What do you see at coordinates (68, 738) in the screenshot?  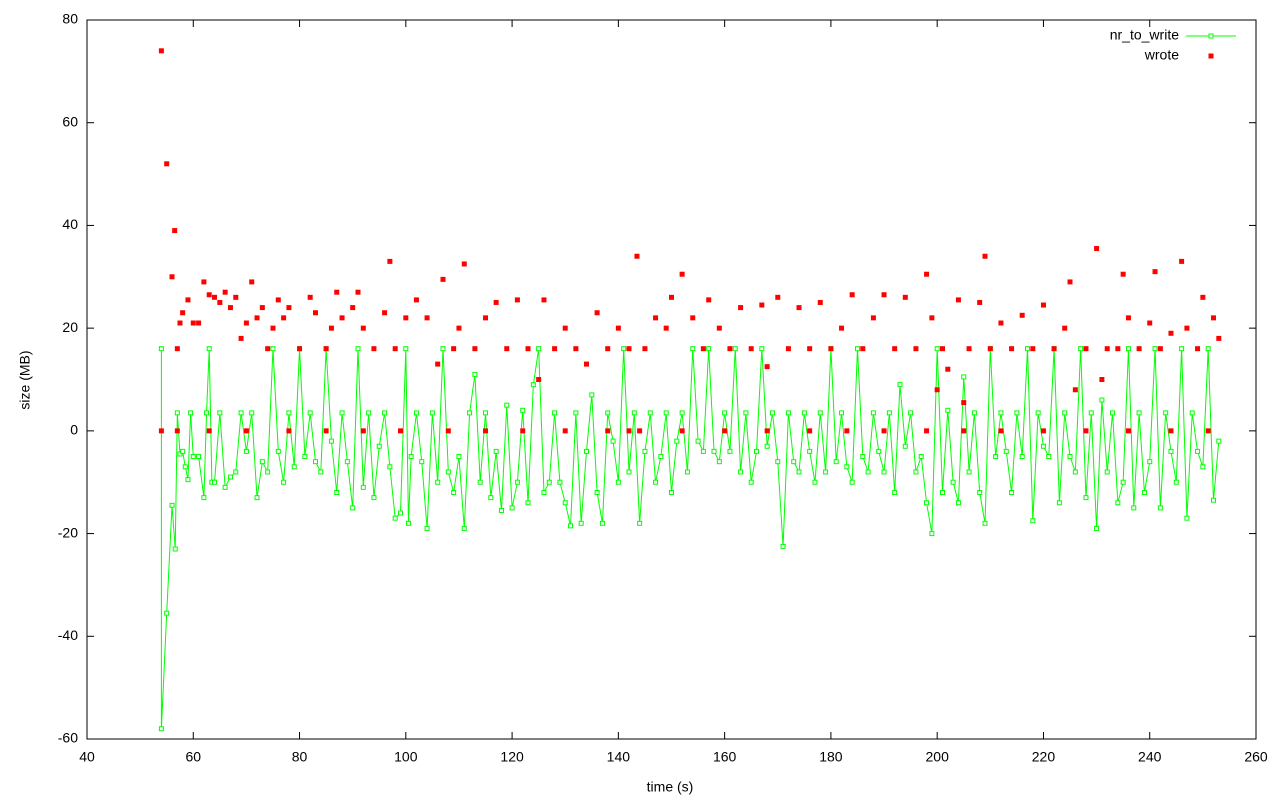 I see `y-tick-label: -60` at bounding box center [68, 738].